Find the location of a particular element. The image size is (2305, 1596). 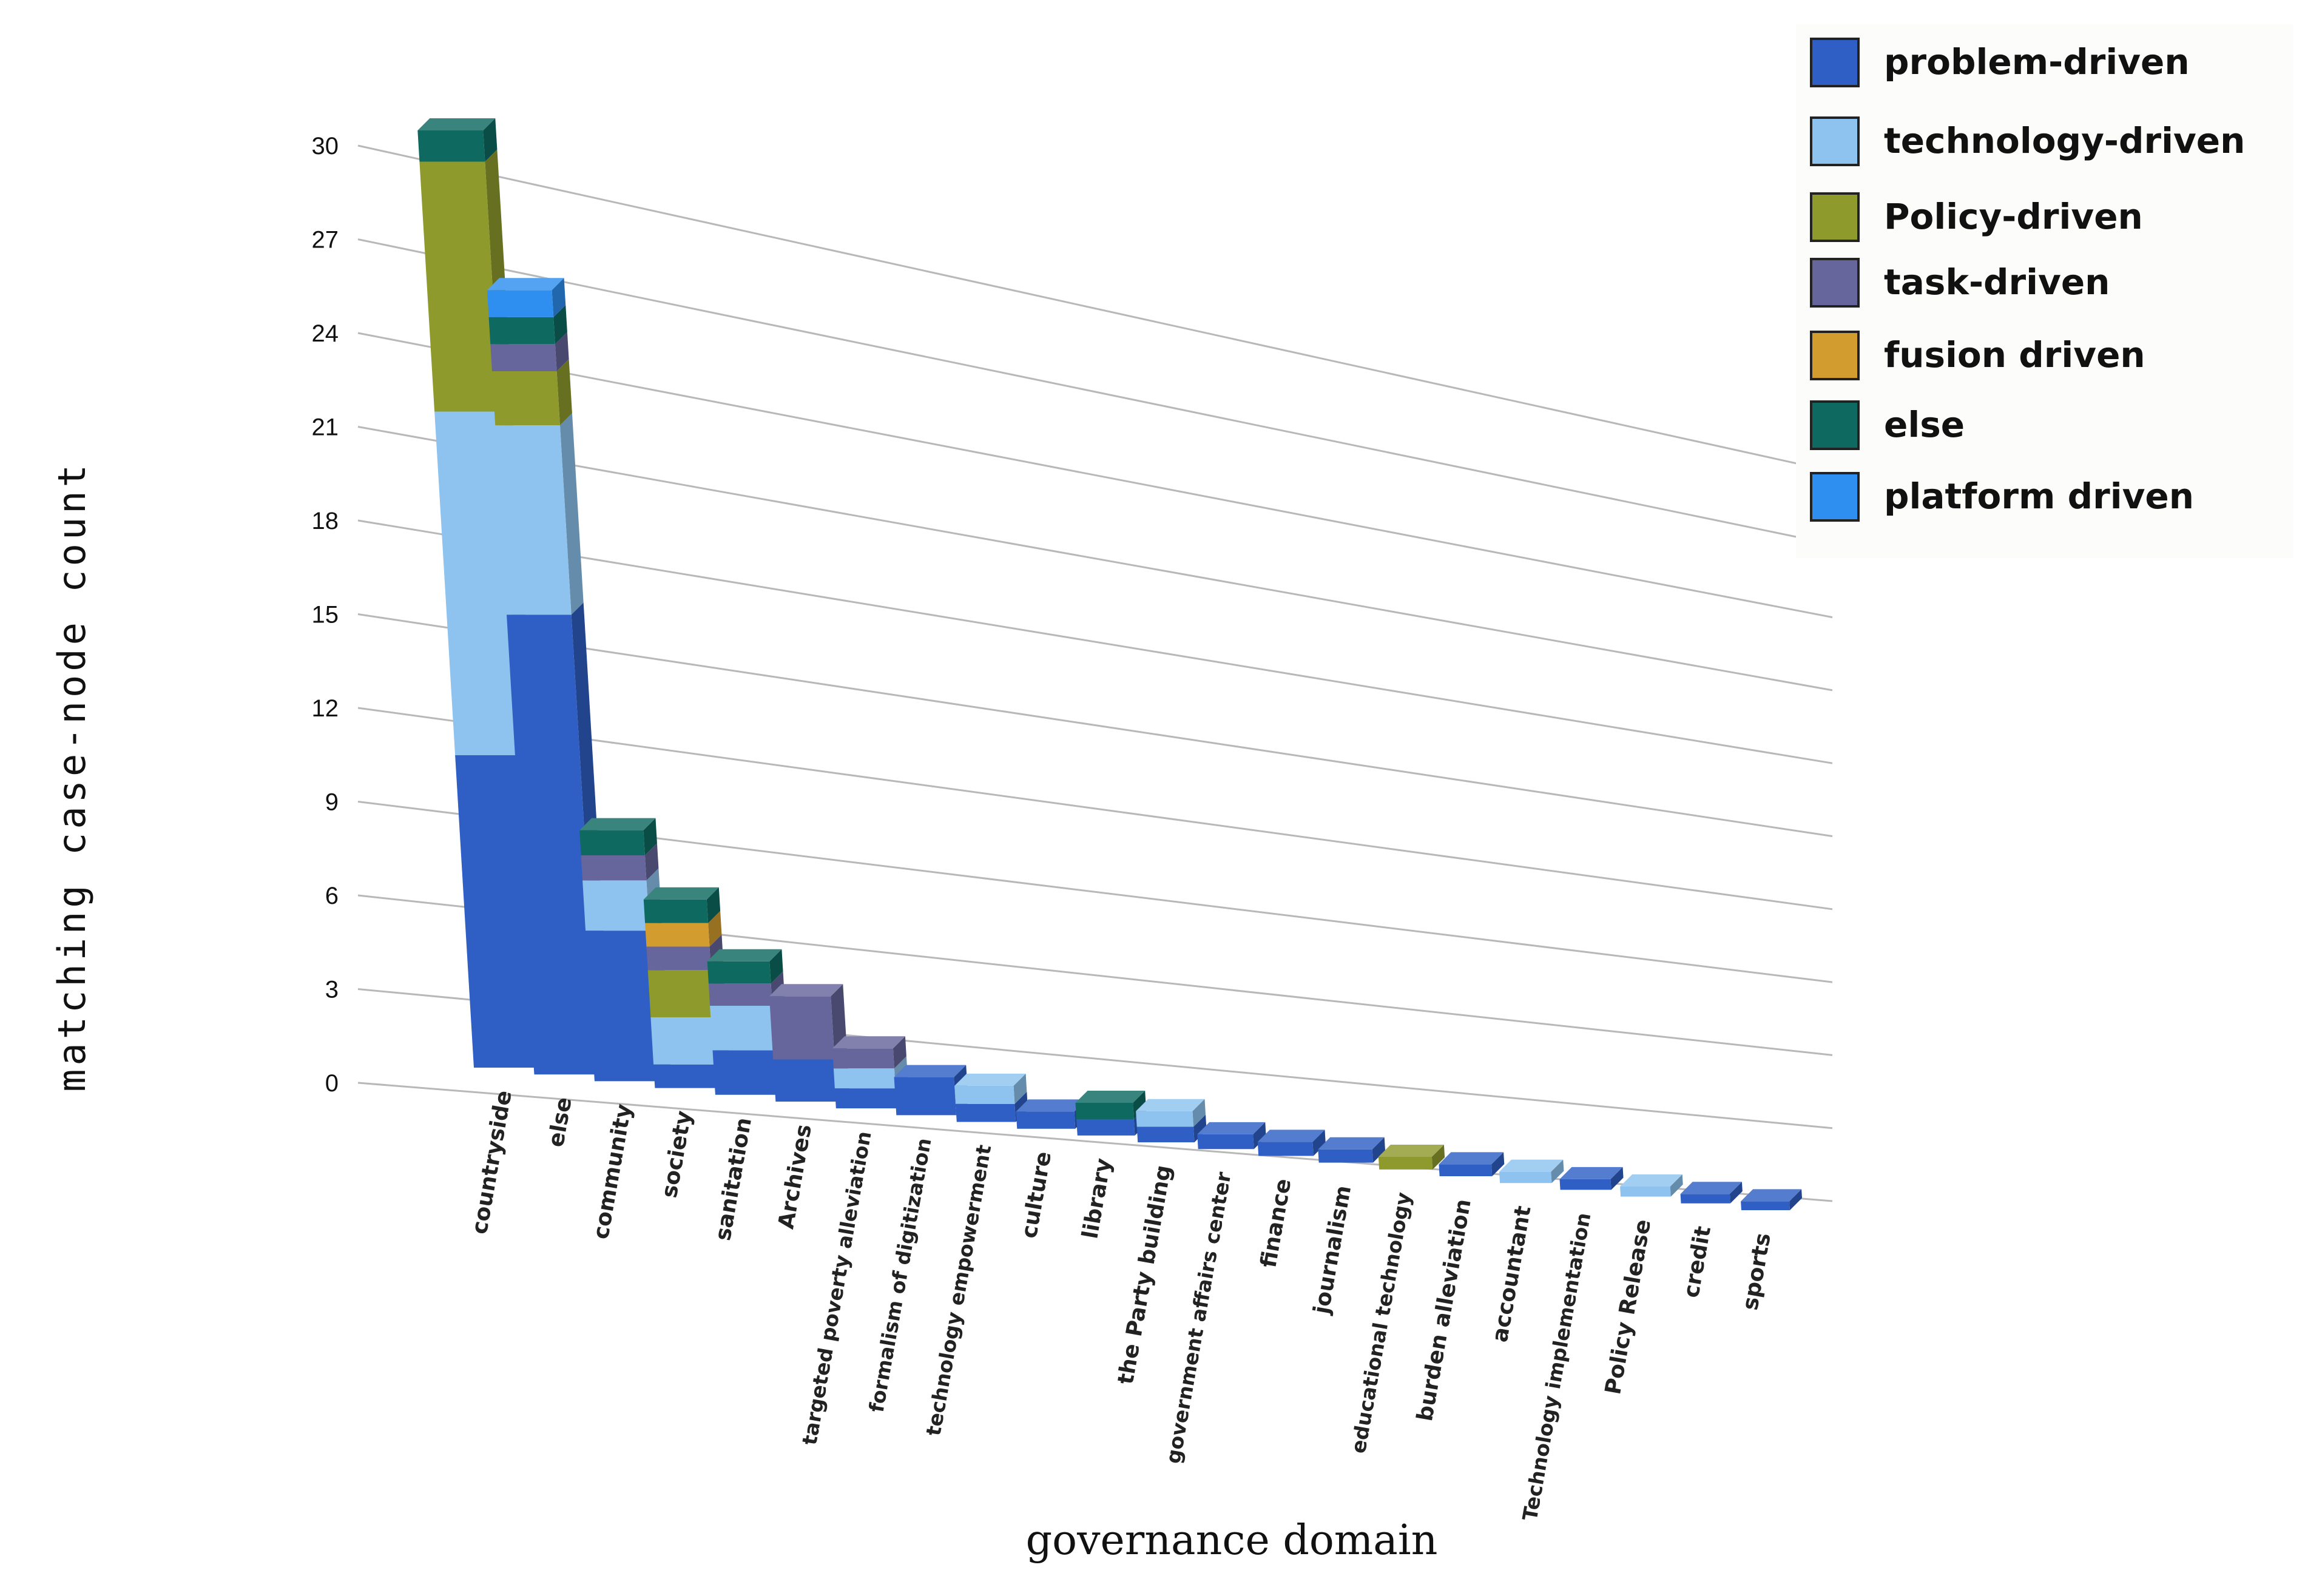

y-tick-label: 6 is located at coordinates (332, 896).